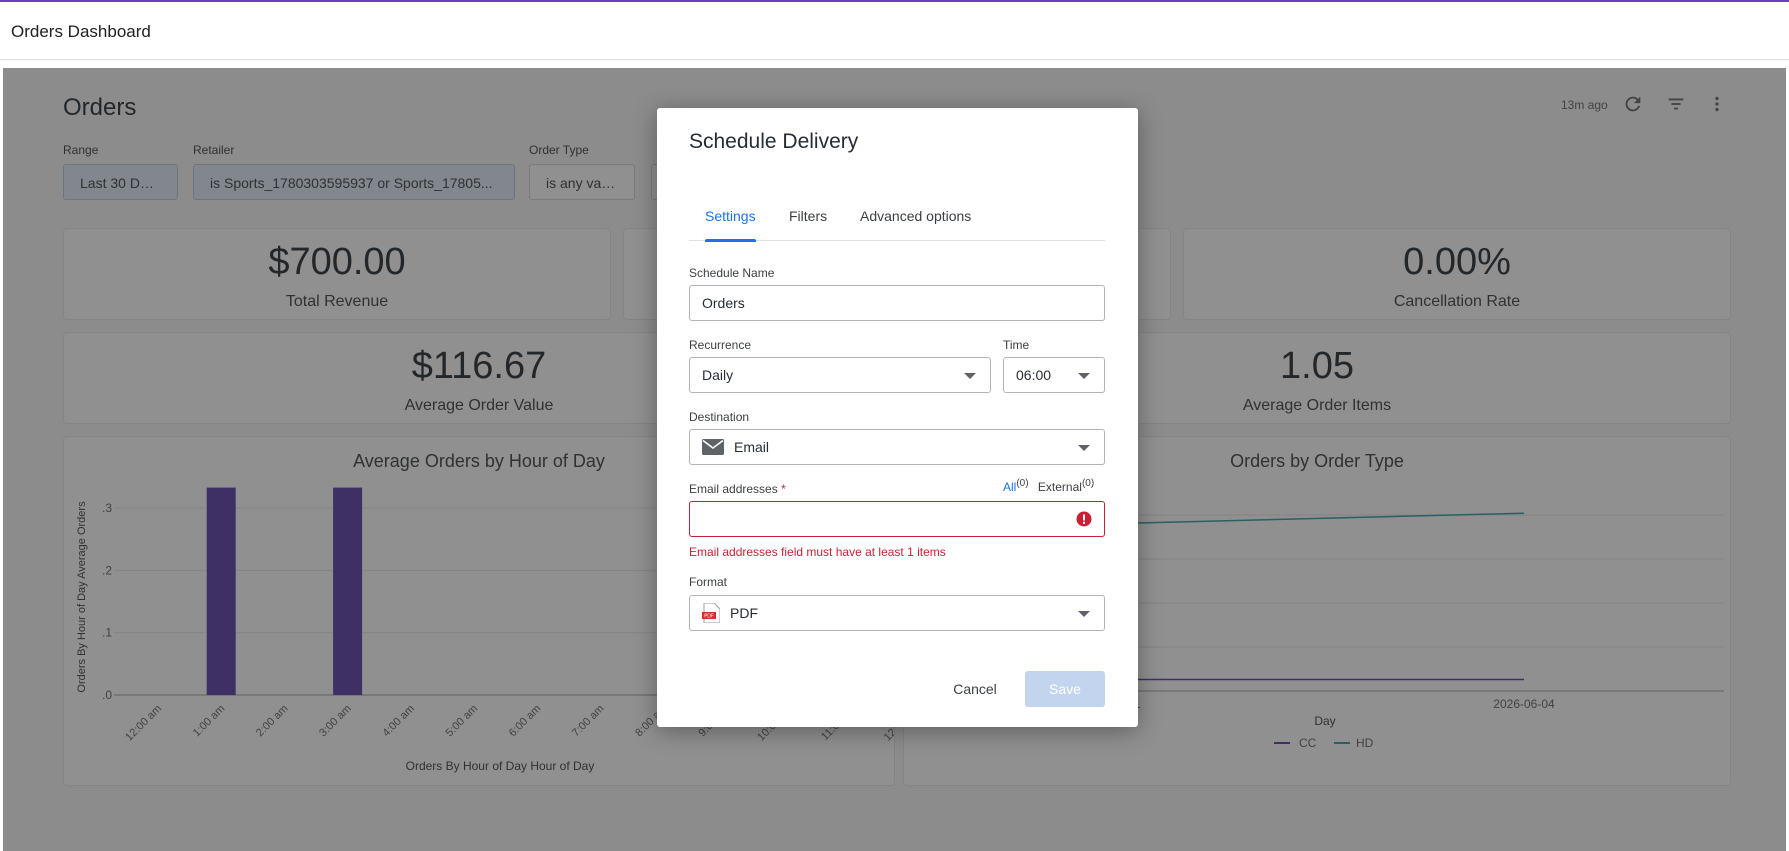 The image size is (1789, 851). Describe the element at coordinates (732, 273) in the screenshot. I see `schedule-name-label: Schedule Name` at that location.